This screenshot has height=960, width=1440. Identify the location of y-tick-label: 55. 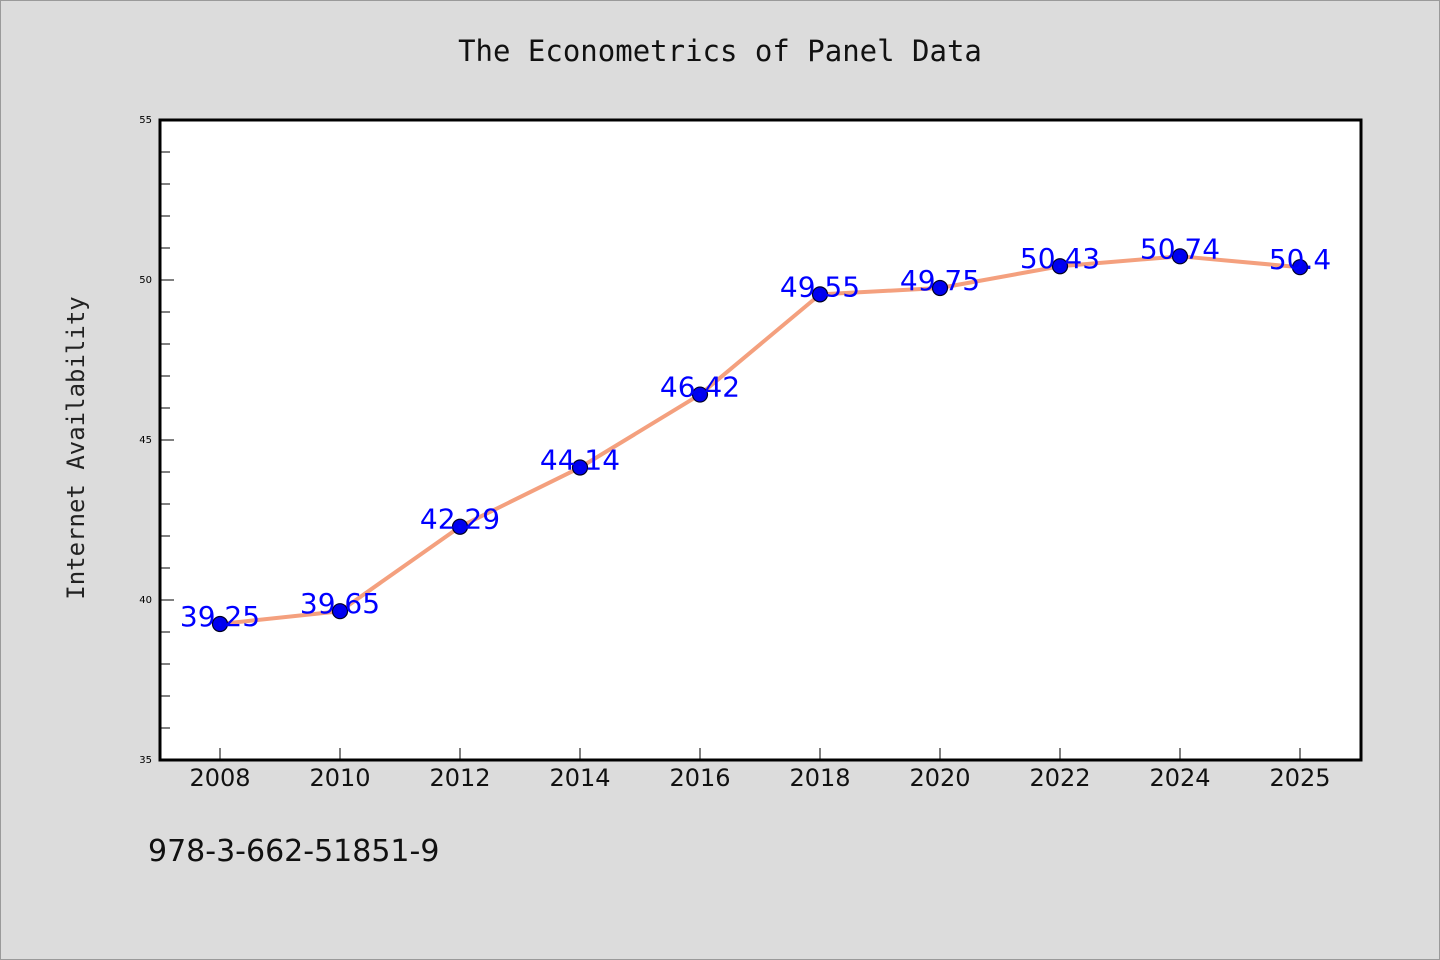
(145, 120).